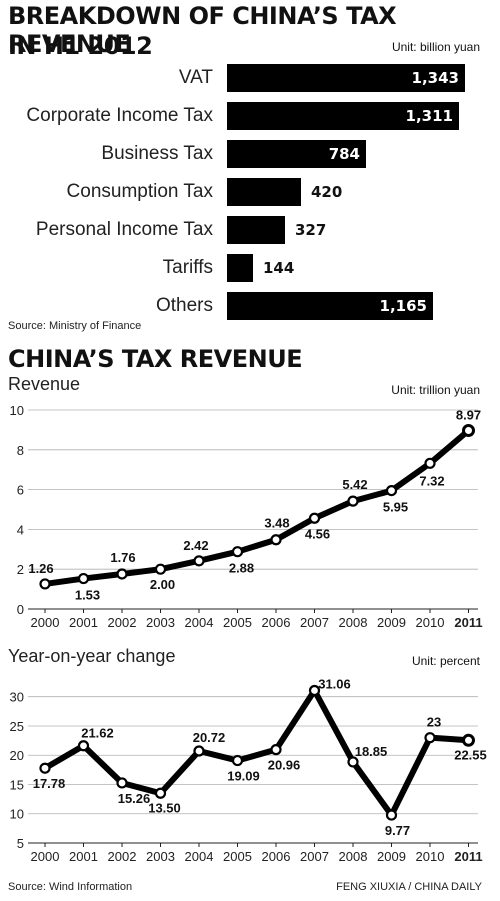 Image resolution: width=500 pixels, height=901 pixels. Describe the element at coordinates (119, 115) in the screenshot. I see `bar-category-label: Corporate Income Tax` at that location.